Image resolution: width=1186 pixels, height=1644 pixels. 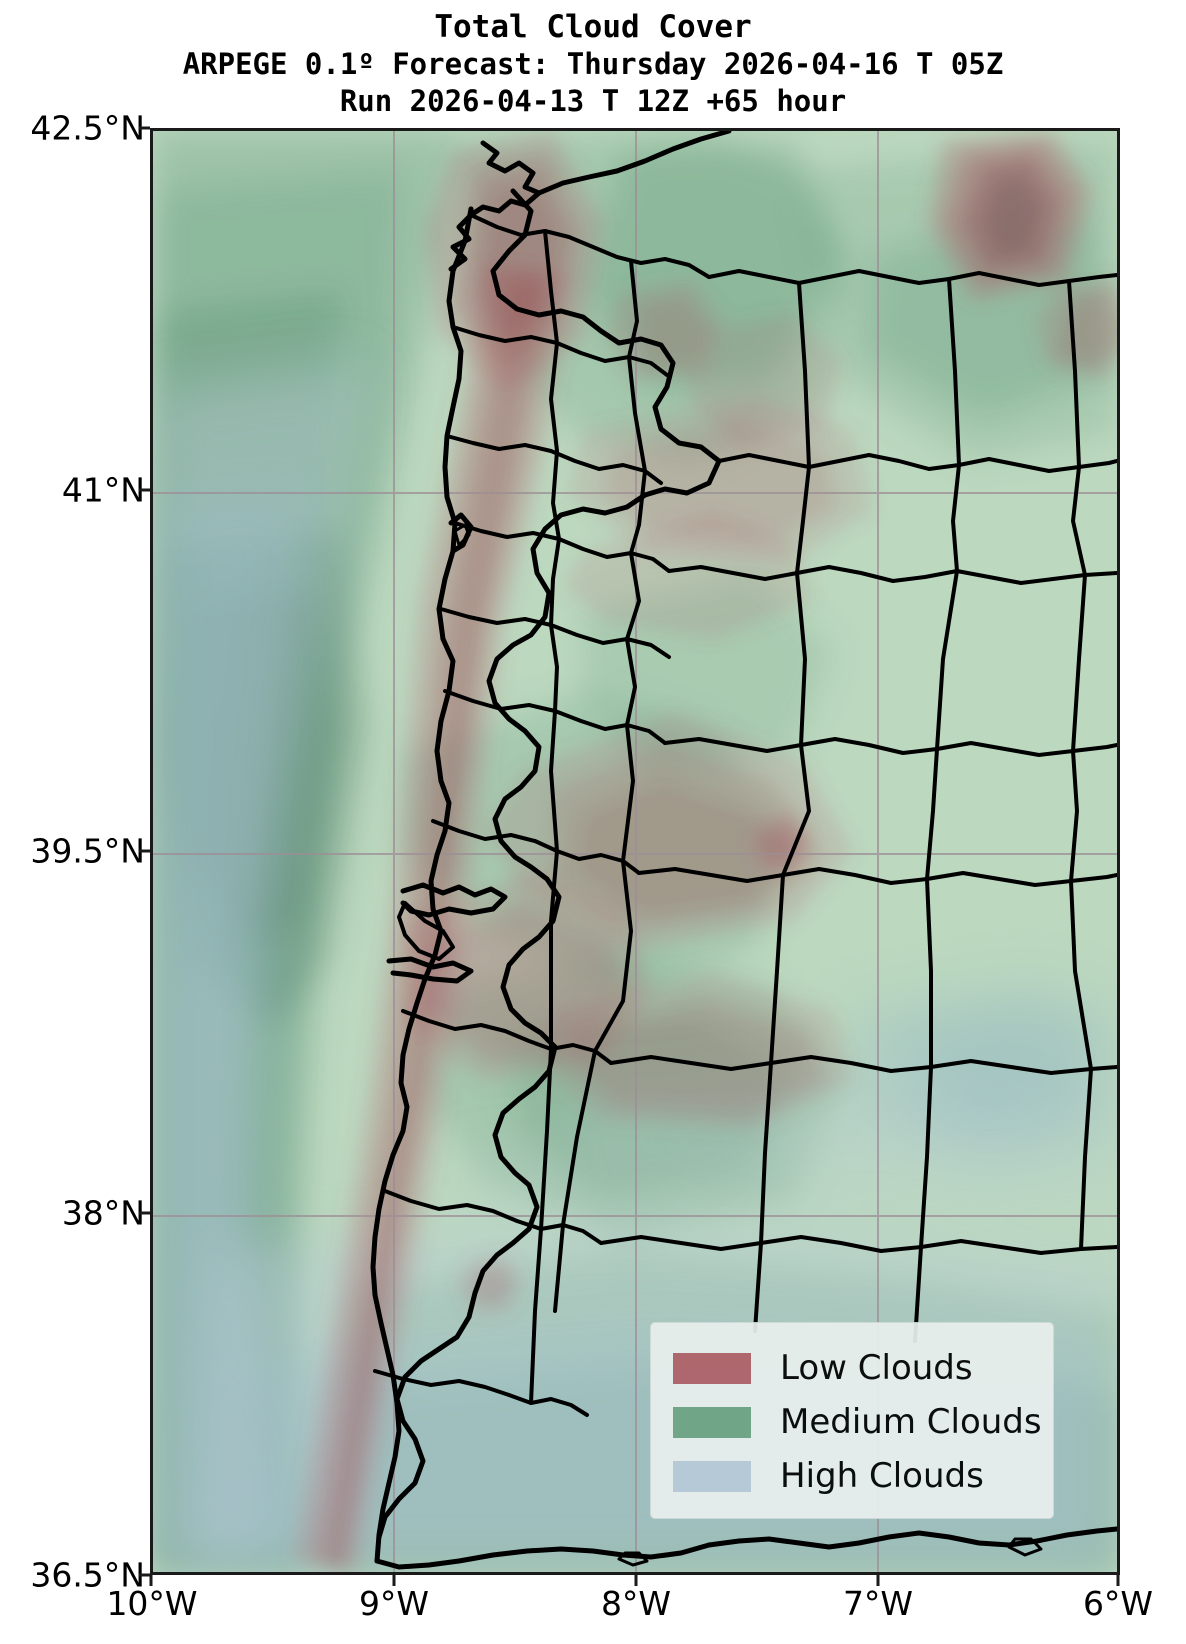 I want to click on legend-swatch-high-clouds, so click(x=712, y=1476).